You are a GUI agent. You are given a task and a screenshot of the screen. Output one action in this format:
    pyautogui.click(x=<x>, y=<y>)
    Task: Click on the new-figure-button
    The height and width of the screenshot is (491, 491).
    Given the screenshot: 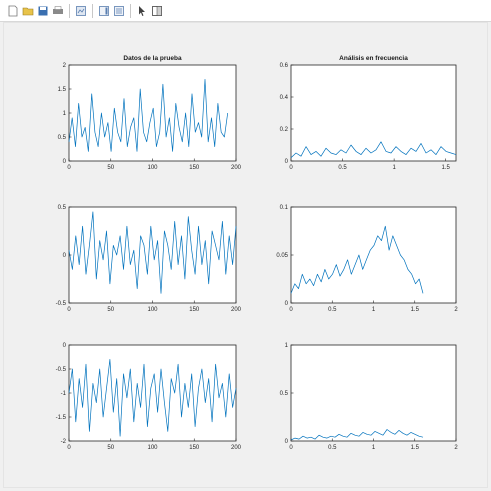 What is the action you would take?
    pyautogui.click(x=13, y=11)
    